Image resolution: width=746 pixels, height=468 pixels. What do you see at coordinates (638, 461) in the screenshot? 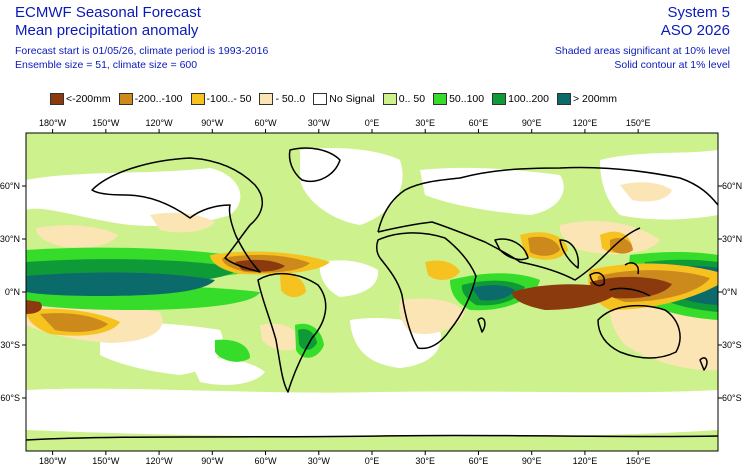
I see `lon-label-bottom: 150°E` at bounding box center [638, 461].